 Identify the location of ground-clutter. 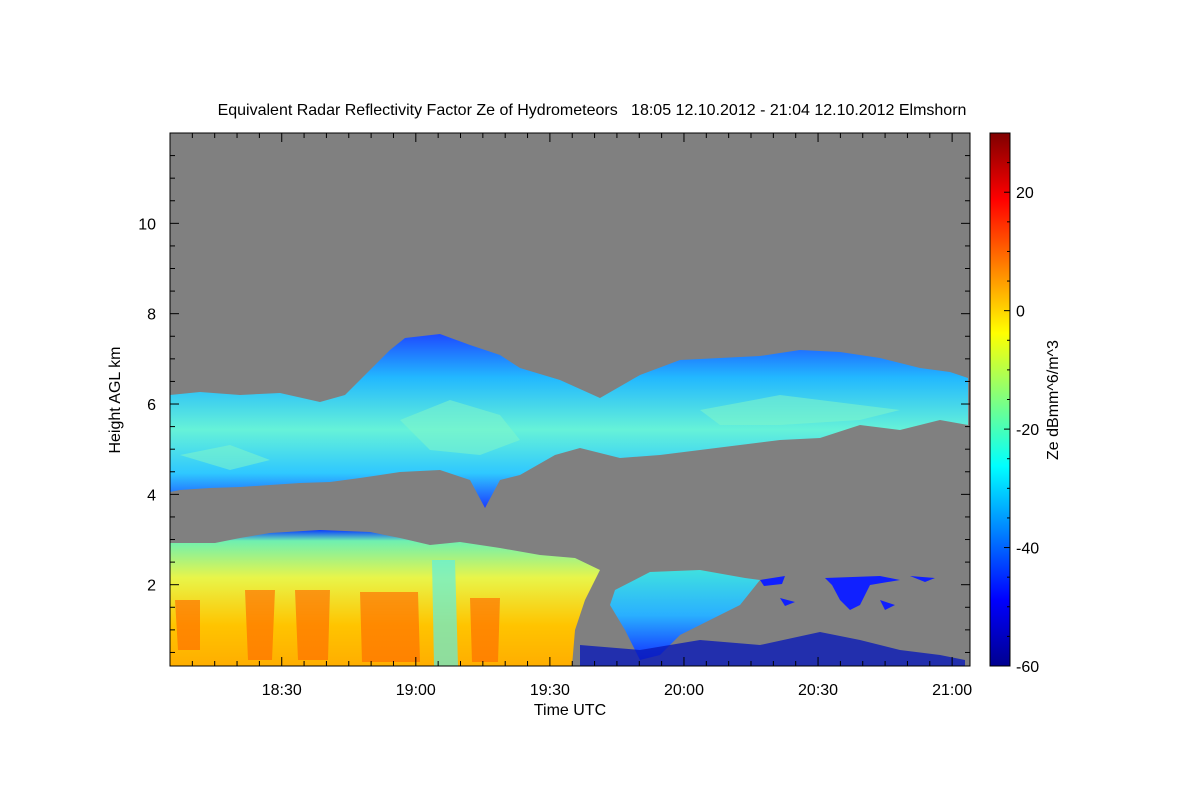
(772, 649).